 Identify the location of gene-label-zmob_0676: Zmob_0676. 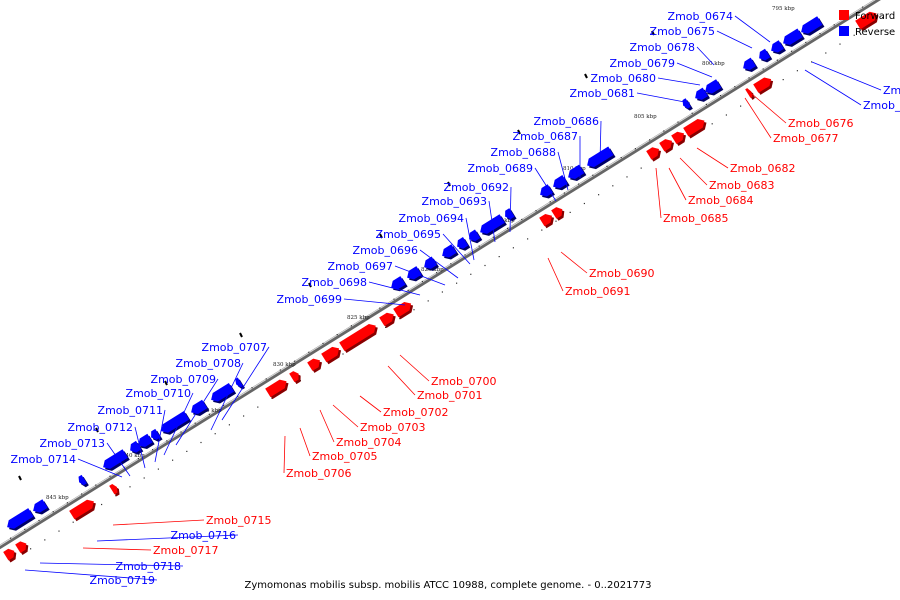
(820, 123).